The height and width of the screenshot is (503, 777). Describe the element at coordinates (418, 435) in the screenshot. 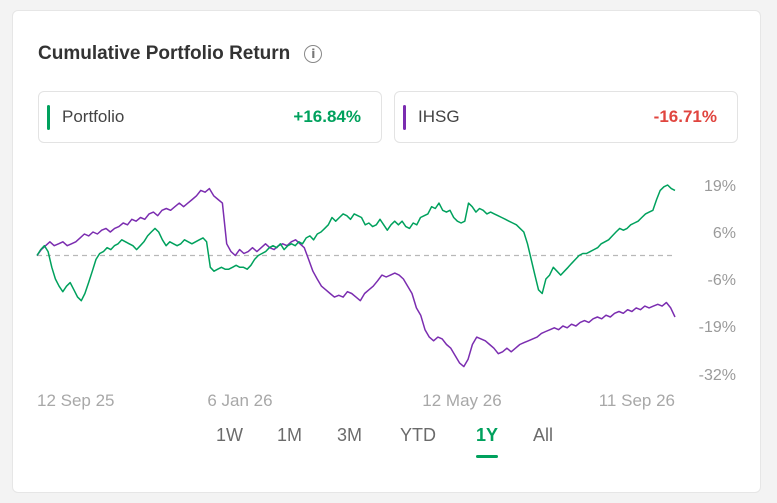

I see `tab-ytd: YTD` at that location.